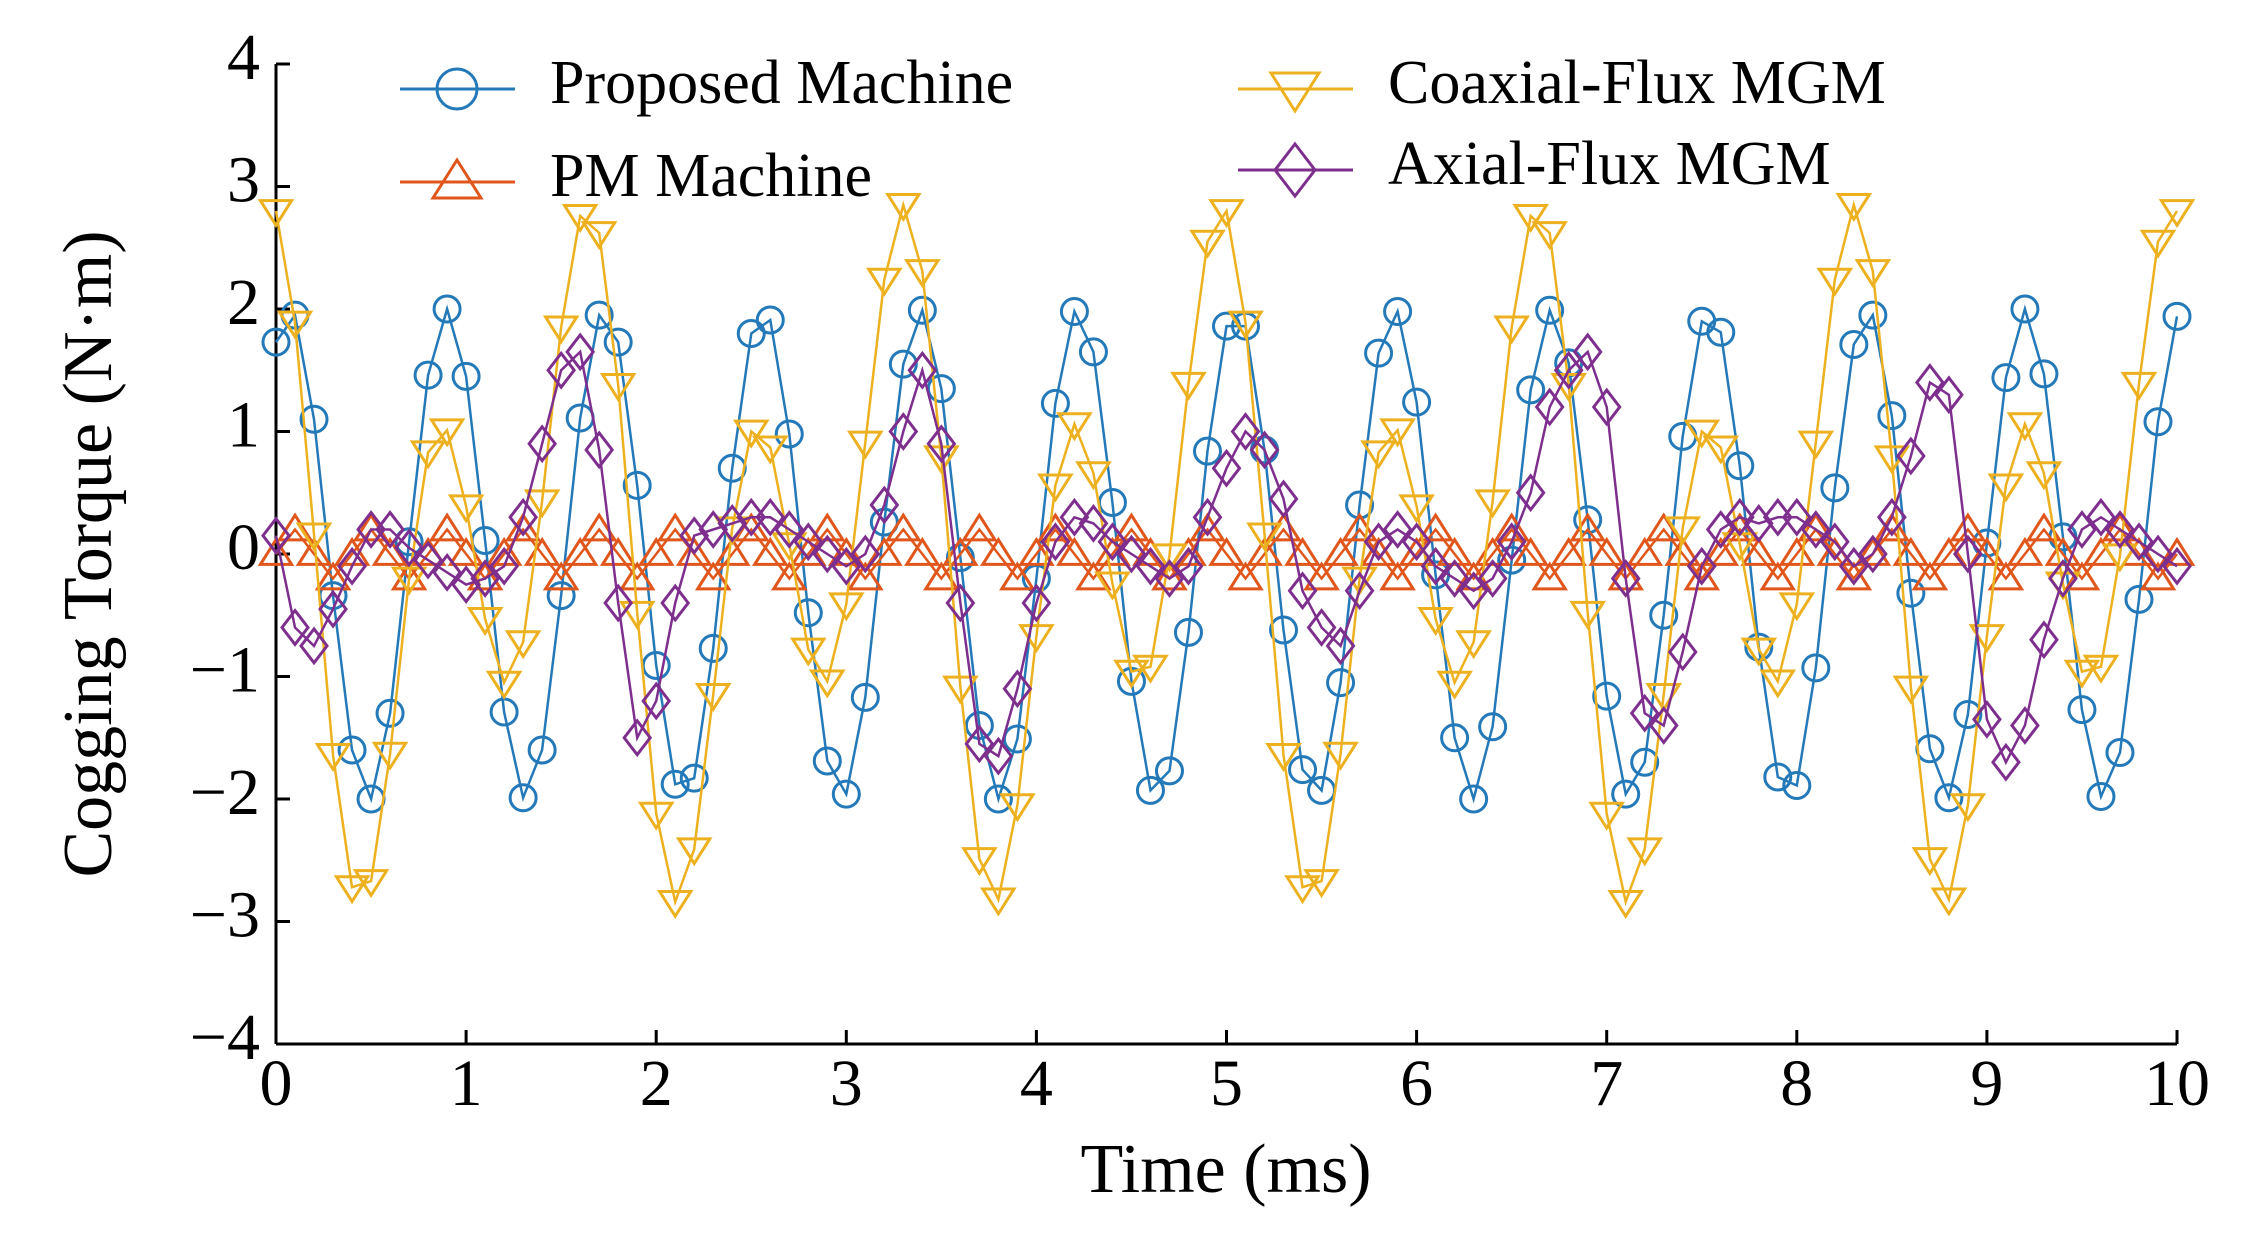 The height and width of the screenshot is (1233, 2242). I want to click on legend-entry: Coaxial-Flux MGM, so click(1562, 83).